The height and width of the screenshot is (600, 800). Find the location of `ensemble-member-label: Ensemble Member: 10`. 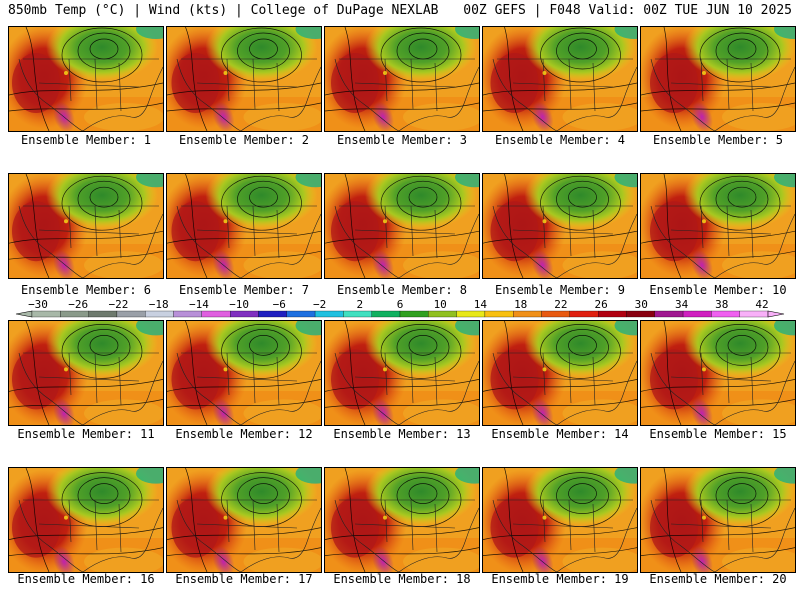

ensemble-member-label: Ensemble Member: 10 is located at coordinates (718, 290).